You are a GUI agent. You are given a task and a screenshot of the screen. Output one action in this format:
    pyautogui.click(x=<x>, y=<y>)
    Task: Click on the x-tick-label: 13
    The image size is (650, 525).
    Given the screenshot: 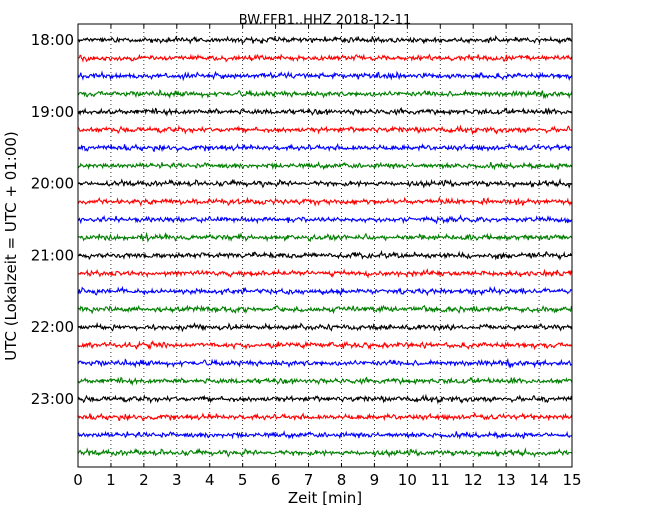 What is the action you would take?
    pyautogui.click(x=506, y=480)
    